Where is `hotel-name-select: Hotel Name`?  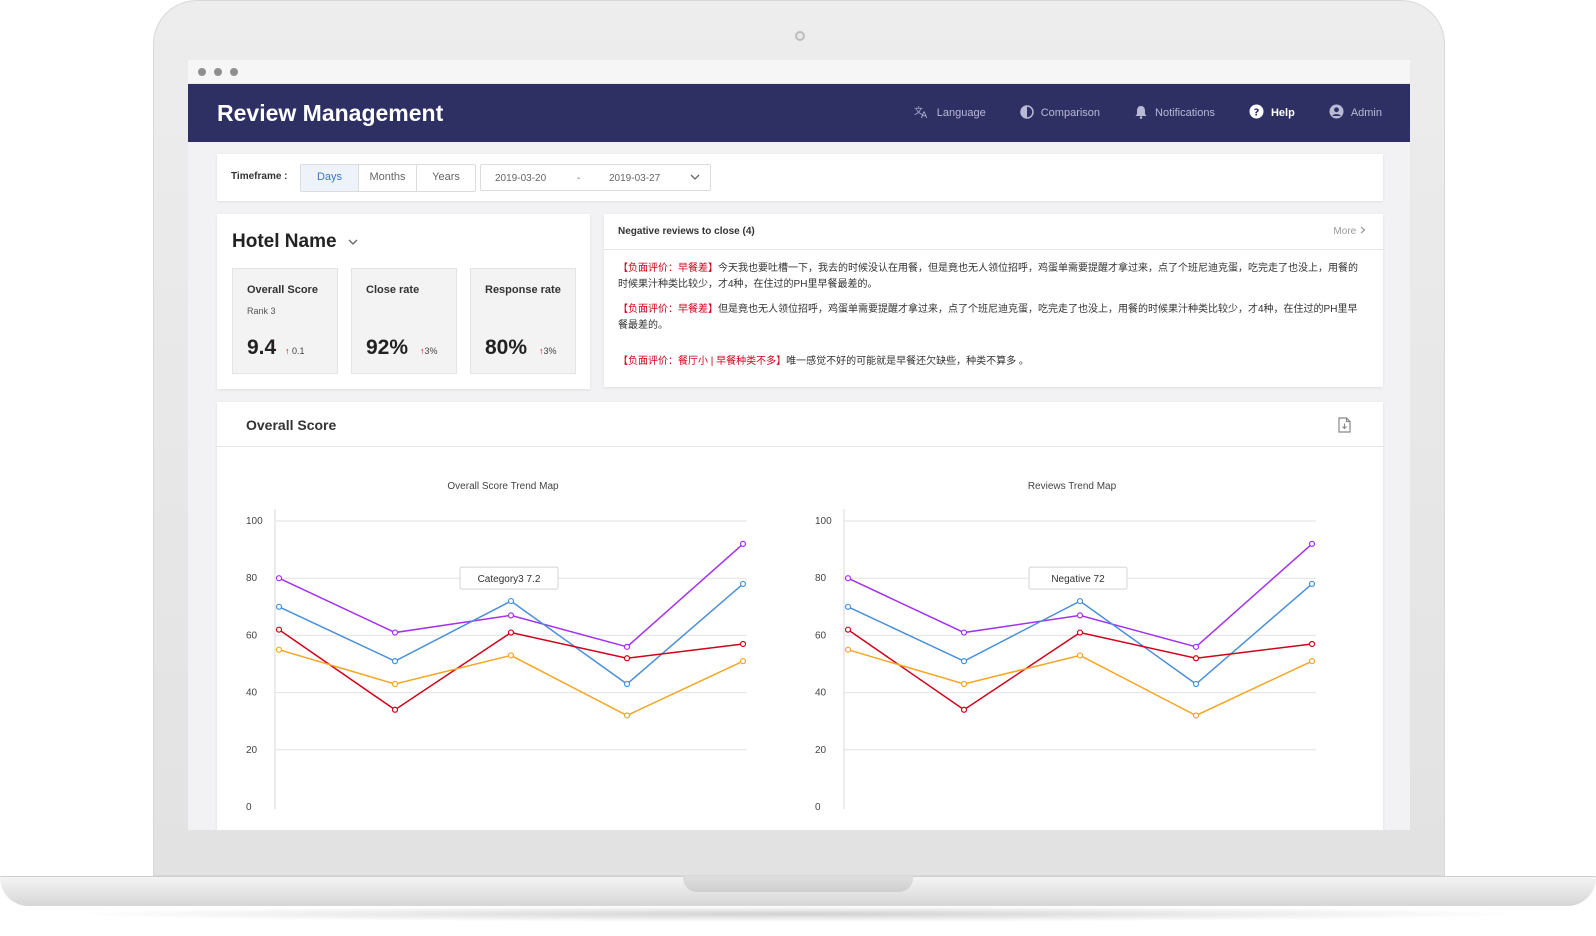
hotel-name-select: Hotel Name is located at coordinates (284, 241).